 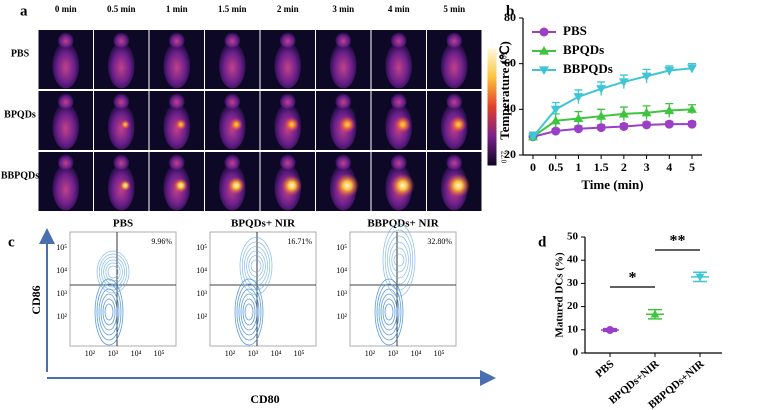 What do you see at coordinates (612, 123) in the screenshot?
I see `series-line` at bounding box center [612, 123].